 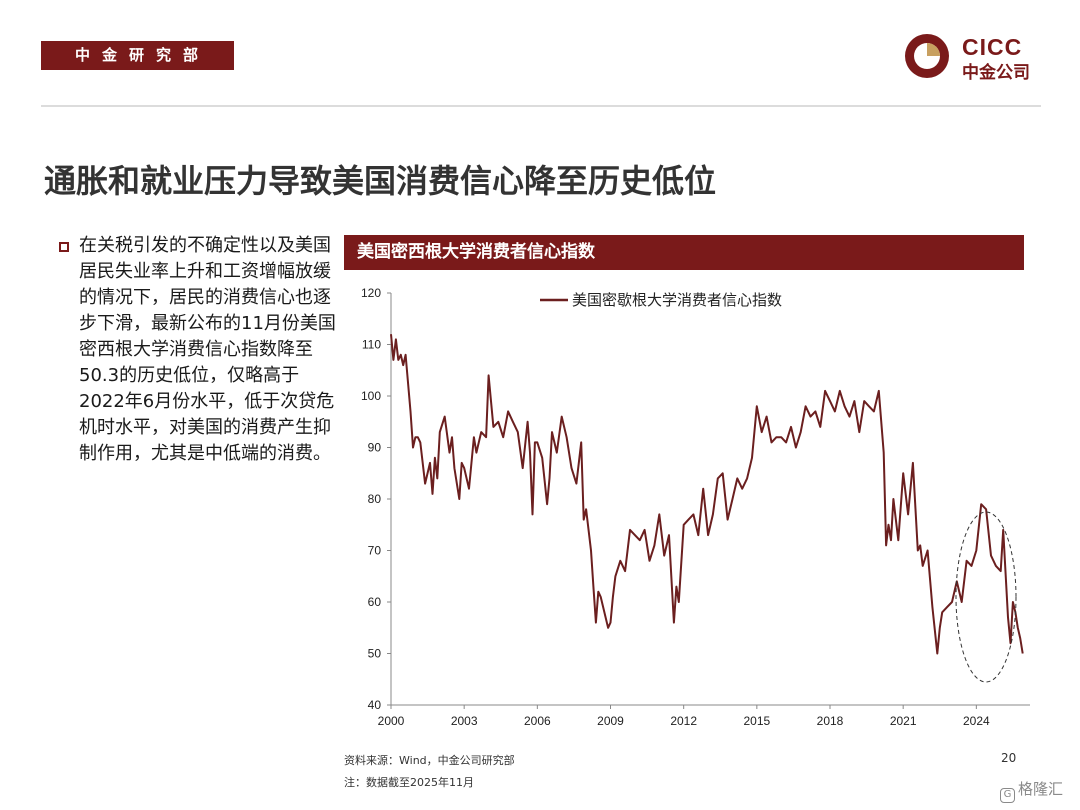 I want to click on chart-header: 美国密西根大学消费者信心指数, so click(x=684, y=252).